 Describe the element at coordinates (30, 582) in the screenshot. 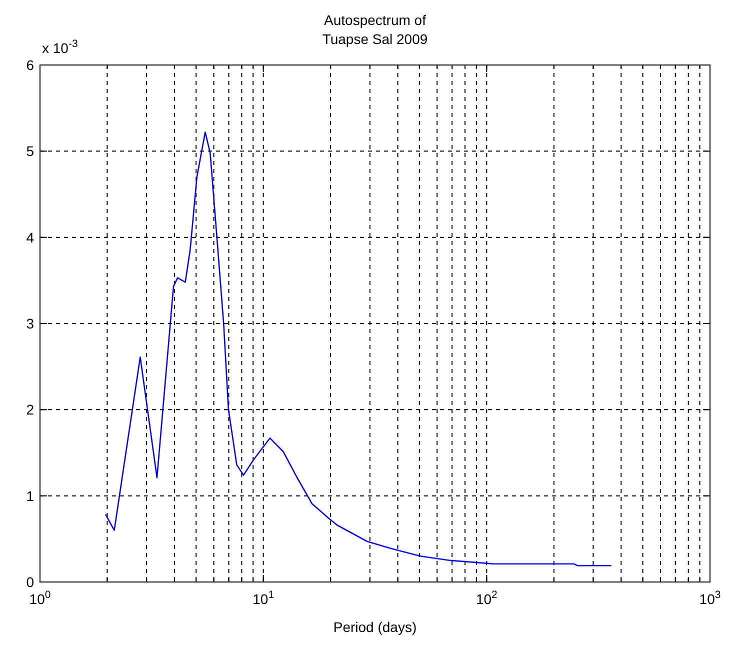

I see `y-tick-label: 0` at that location.